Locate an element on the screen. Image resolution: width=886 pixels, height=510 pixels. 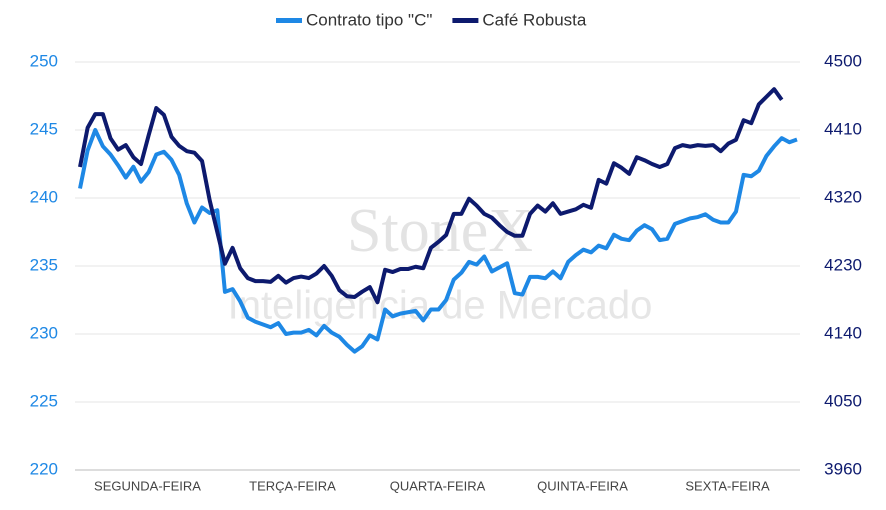
y-tick-label: 220 is located at coordinates (44, 468).